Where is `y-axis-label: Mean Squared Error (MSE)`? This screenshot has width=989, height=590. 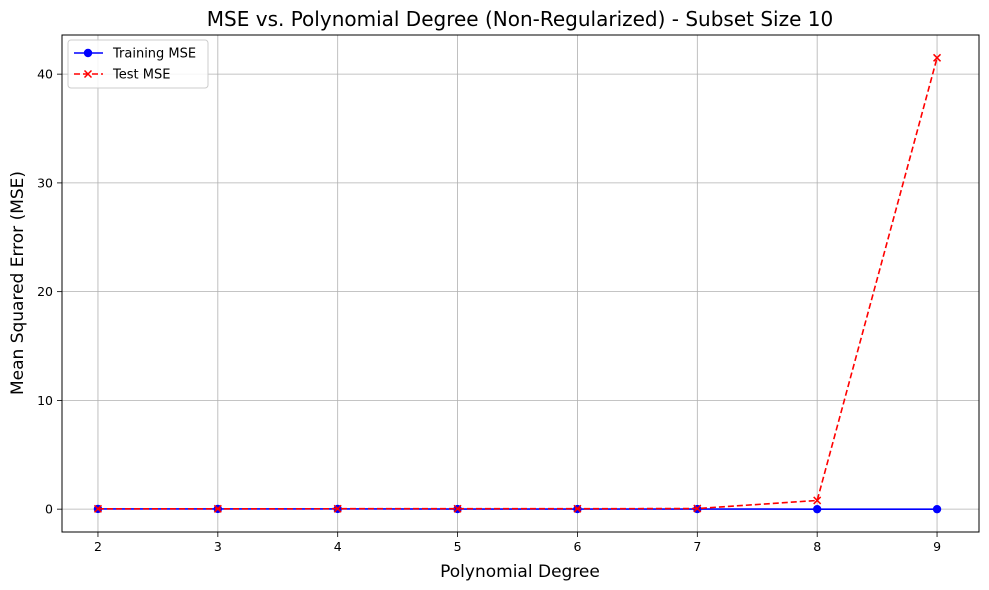 y-axis-label: Mean Squared Error (MSE) is located at coordinates (18, 283).